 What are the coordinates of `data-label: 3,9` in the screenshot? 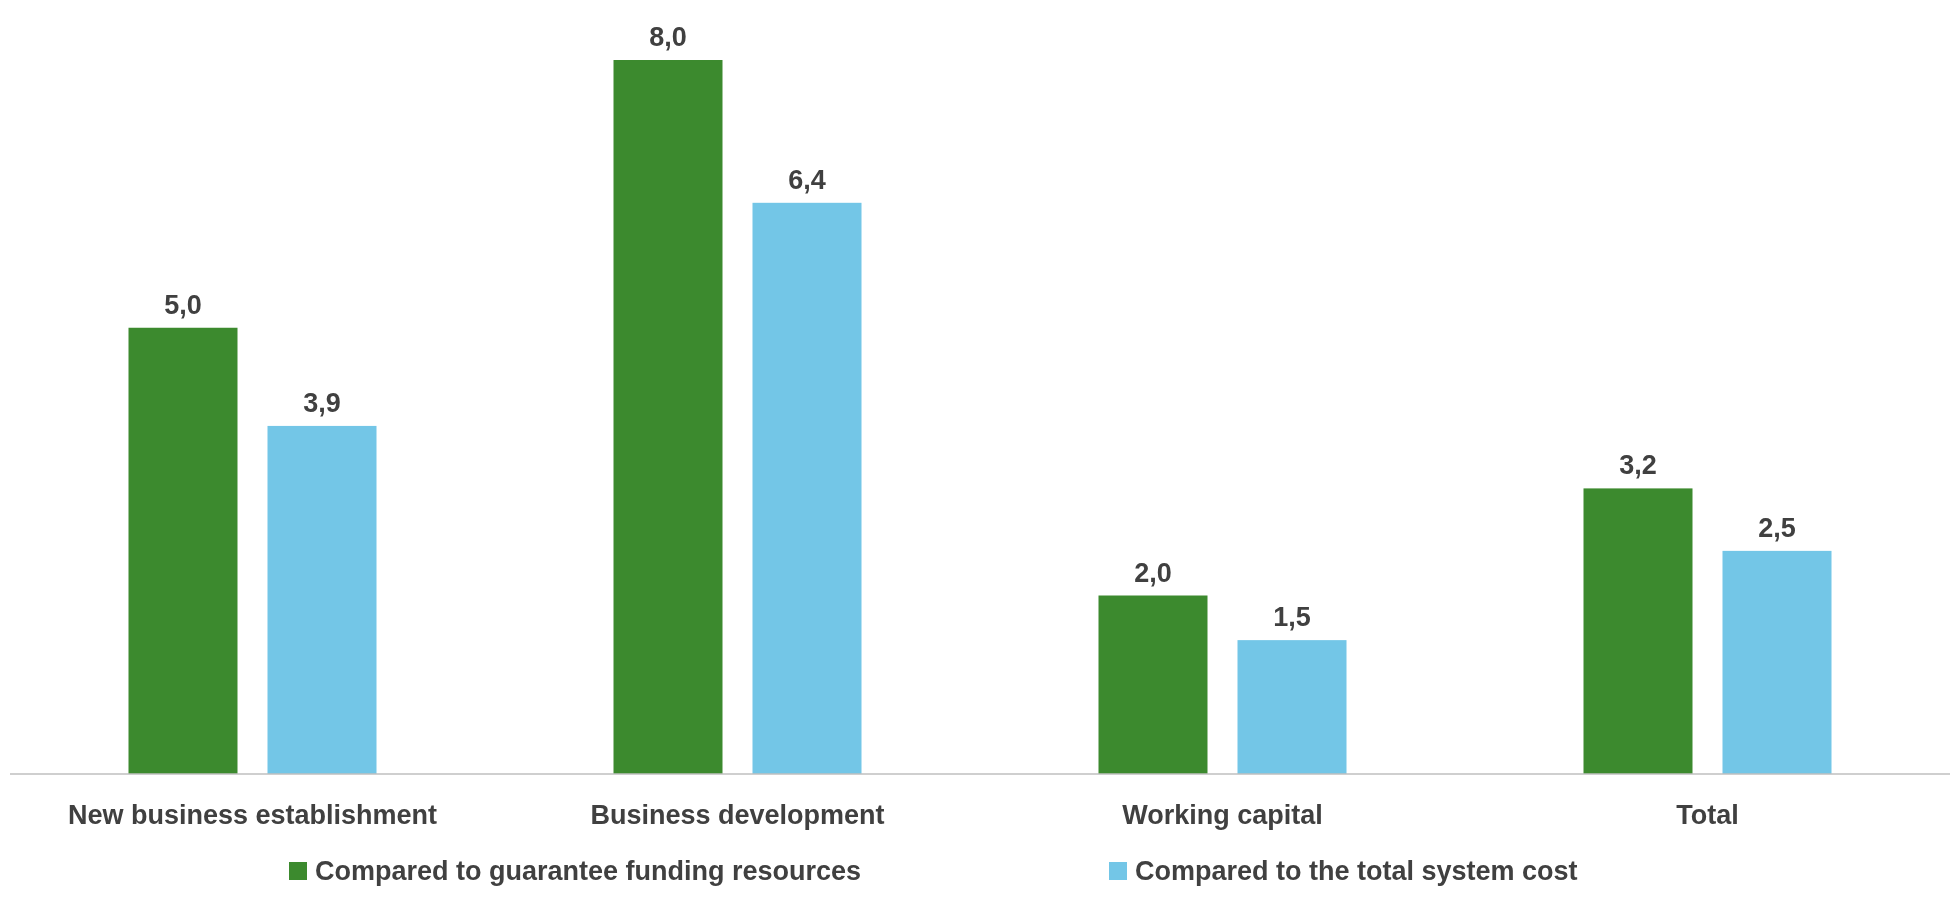 It's located at (322, 402).